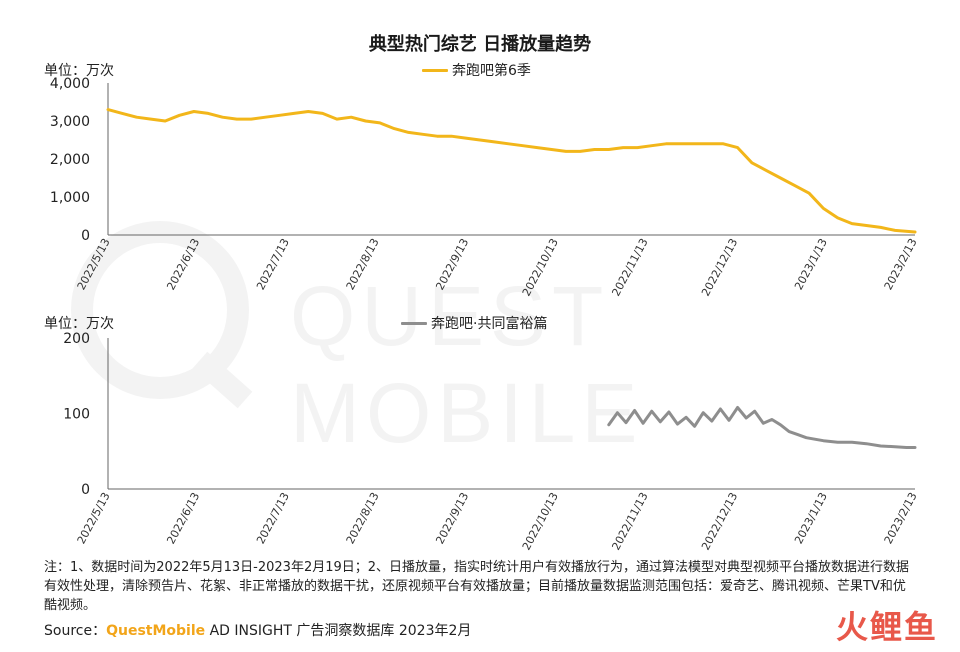 Image resolution: width=960 pixels, height=652 pixels. Describe the element at coordinates (85, 236) in the screenshot. I see `chart1-y-tick-label: 0` at that location.